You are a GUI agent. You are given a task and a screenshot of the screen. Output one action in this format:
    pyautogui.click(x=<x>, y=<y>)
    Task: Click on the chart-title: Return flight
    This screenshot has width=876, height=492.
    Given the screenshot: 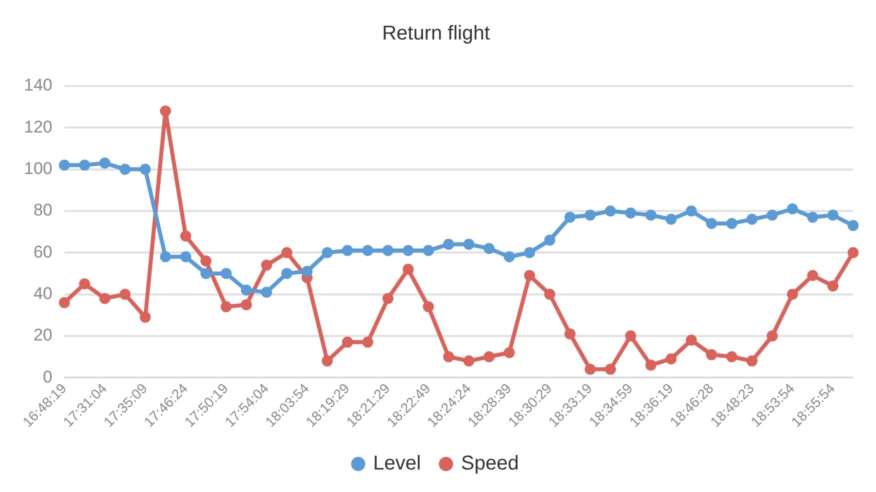 What is the action you would take?
    pyautogui.click(x=436, y=33)
    